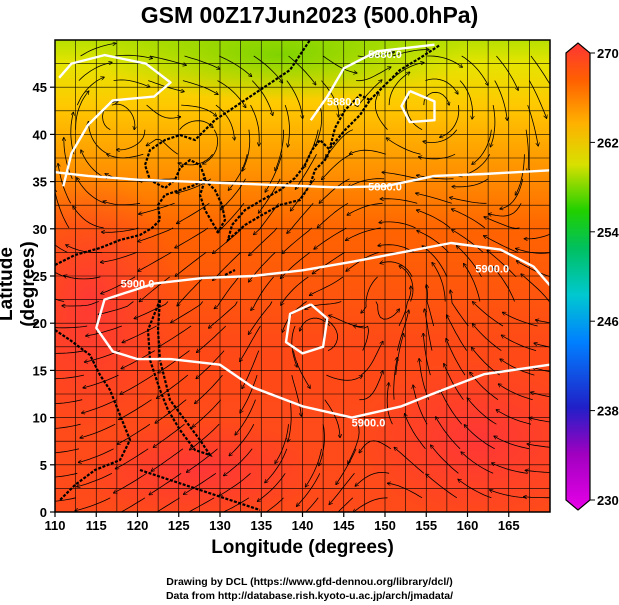  What do you see at coordinates (385, 187) in the screenshot?
I see `contour-label: 5880.0` at bounding box center [385, 187].